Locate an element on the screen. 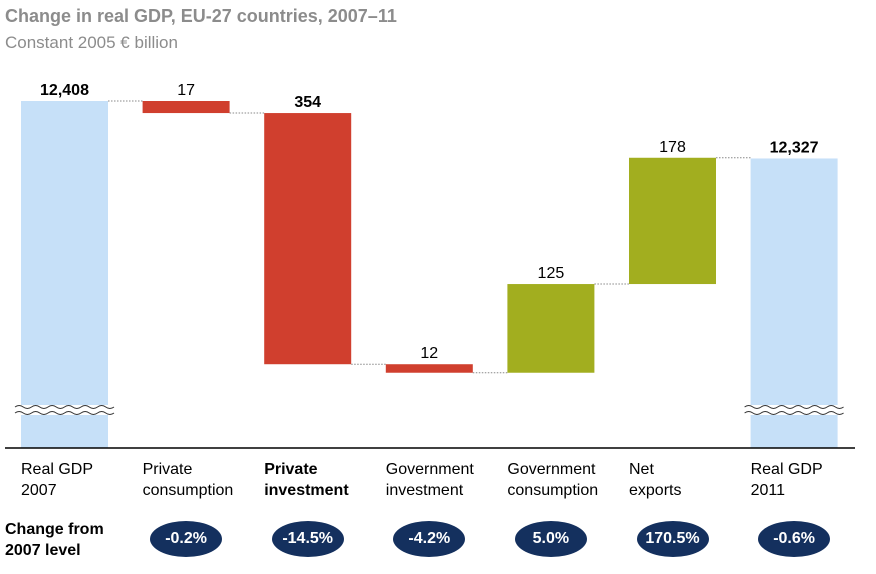  bar-value-label-7: 12,327 is located at coordinates (794, 147).